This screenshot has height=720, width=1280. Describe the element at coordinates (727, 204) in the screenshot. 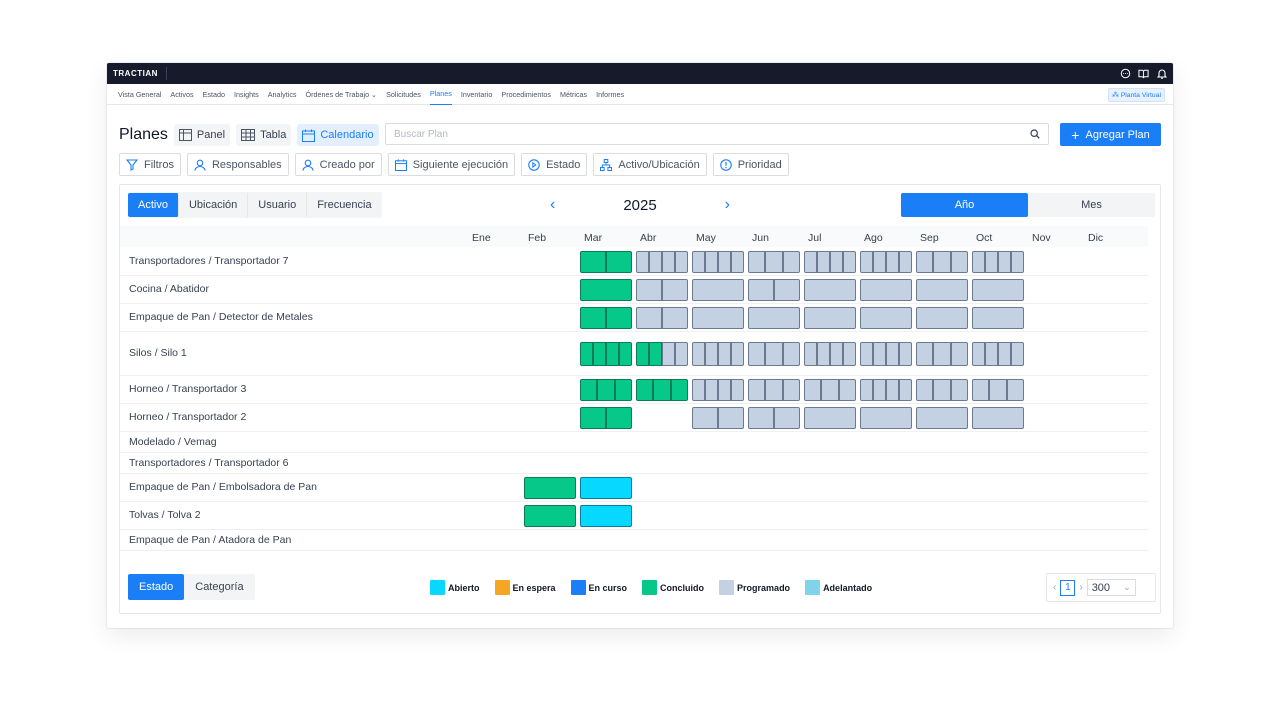

I see `next-year-icon: ›` at that location.